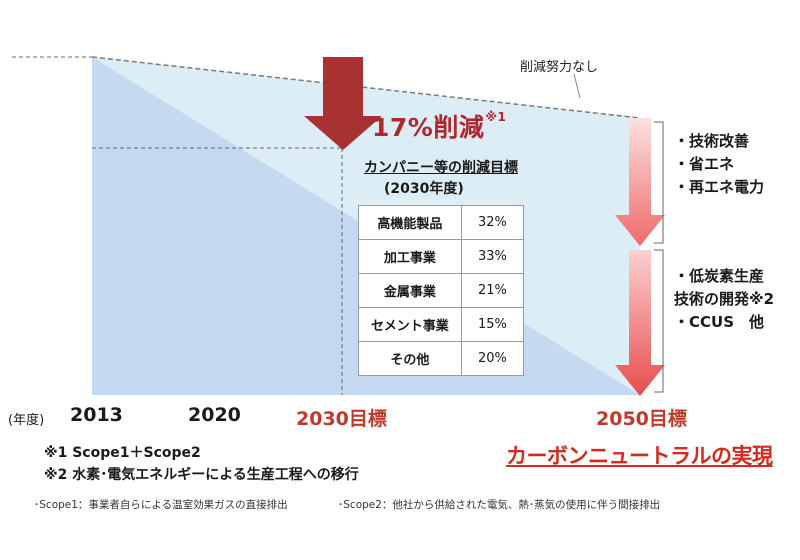  Describe the element at coordinates (410, 324) in the screenshot. I see `row-label: セメント事業` at that location.